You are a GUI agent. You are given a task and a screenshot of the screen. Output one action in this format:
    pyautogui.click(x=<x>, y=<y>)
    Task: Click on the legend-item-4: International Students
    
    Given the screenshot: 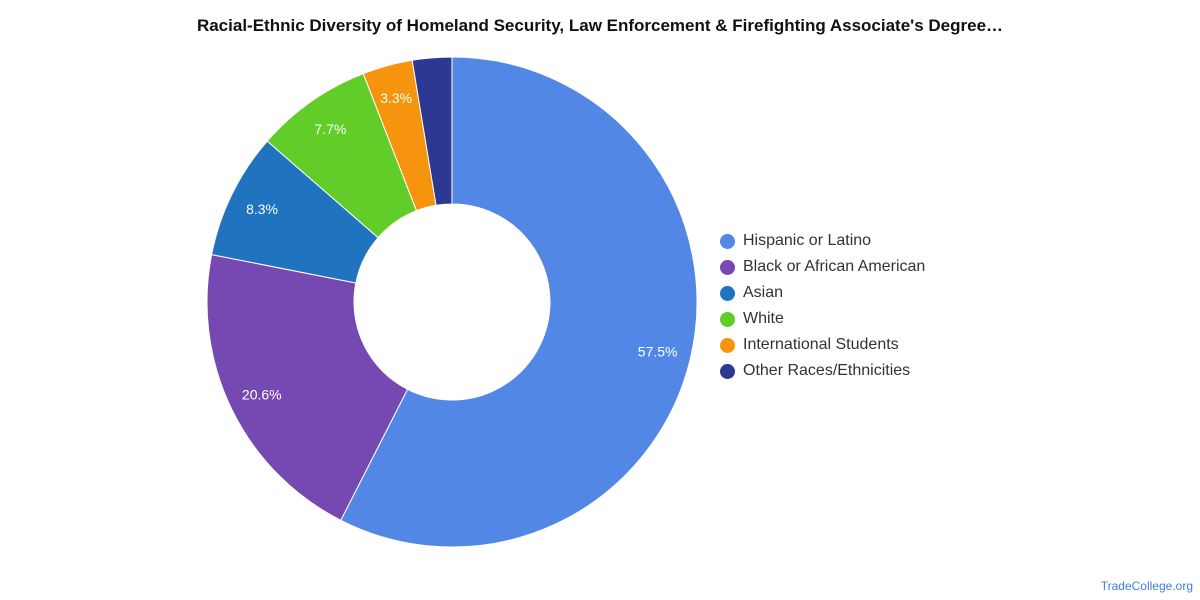 What is the action you would take?
    pyautogui.click(x=822, y=345)
    